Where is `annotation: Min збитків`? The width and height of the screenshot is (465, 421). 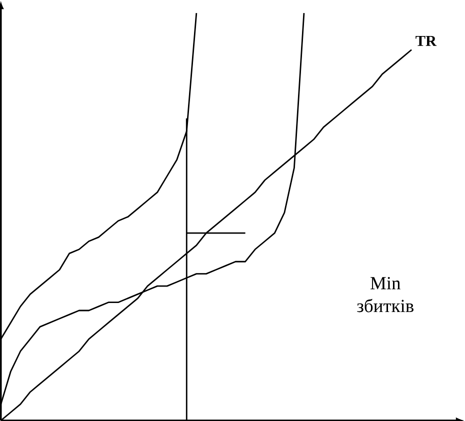
annotation: Min збитків is located at coordinates (385, 294).